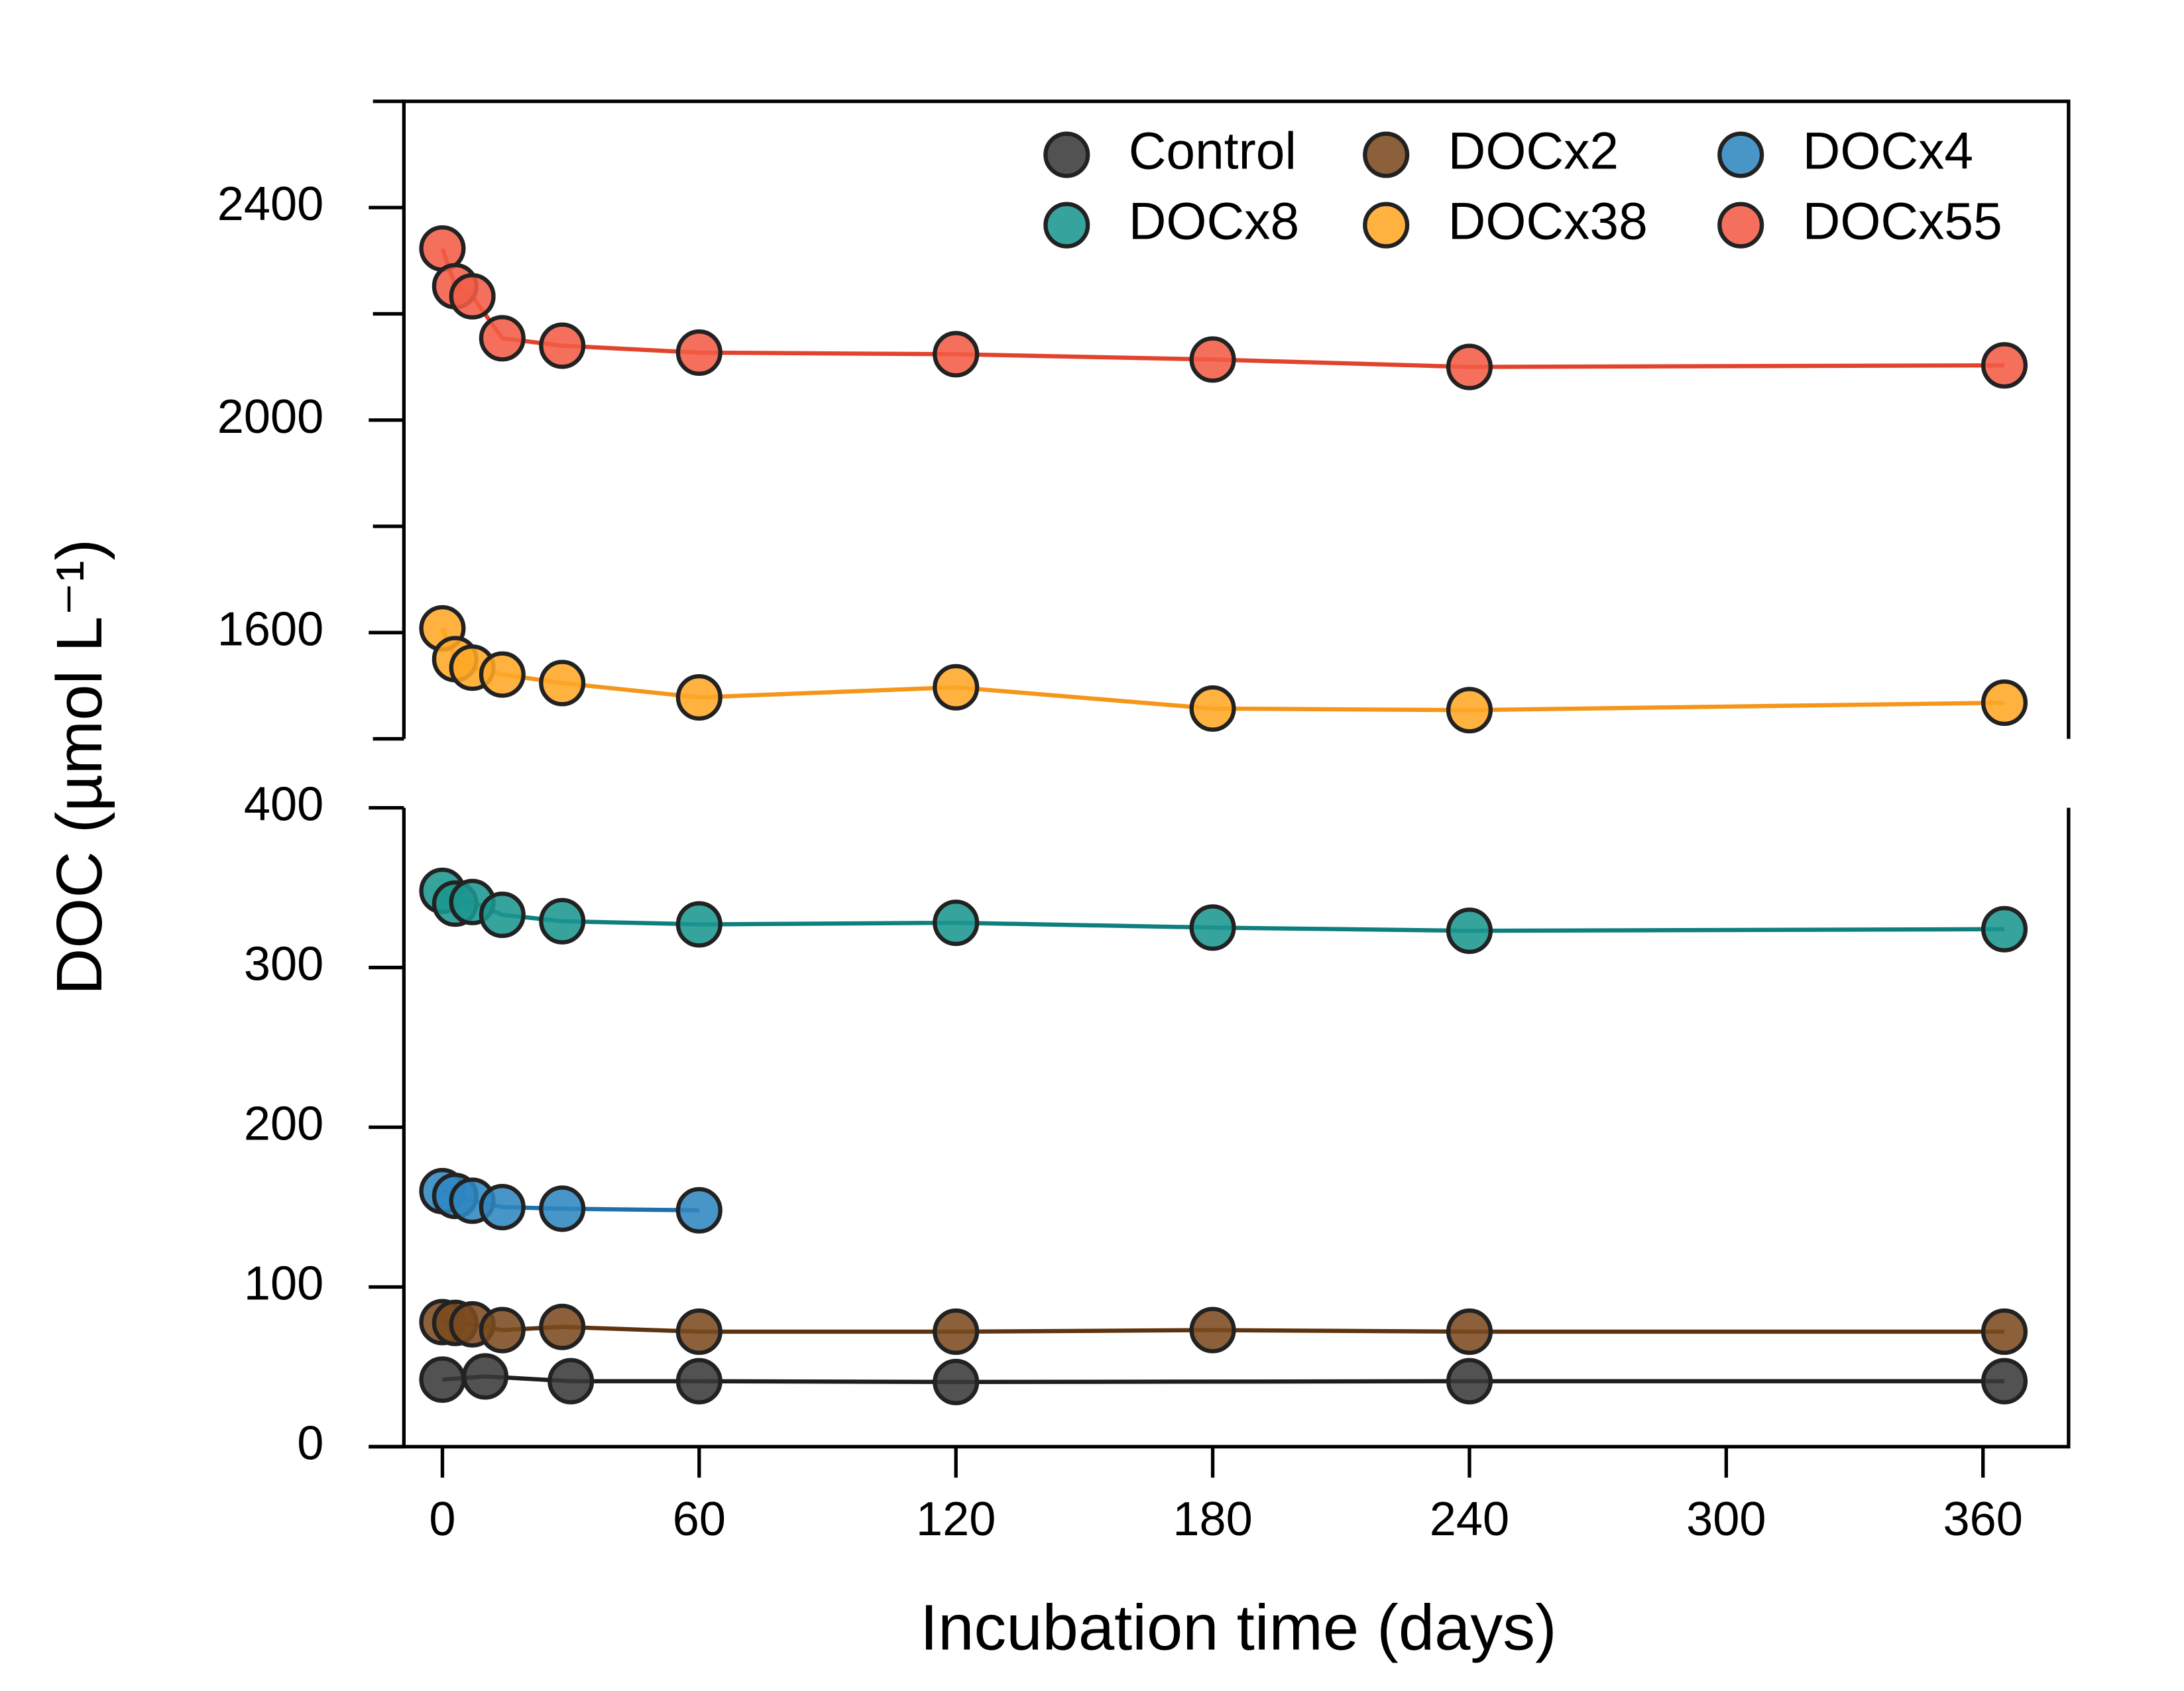 The image size is (2184, 1691). What do you see at coordinates (1469, 1519) in the screenshot?
I see `x-tick-label: 240` at bounding box center [1469, 1519].